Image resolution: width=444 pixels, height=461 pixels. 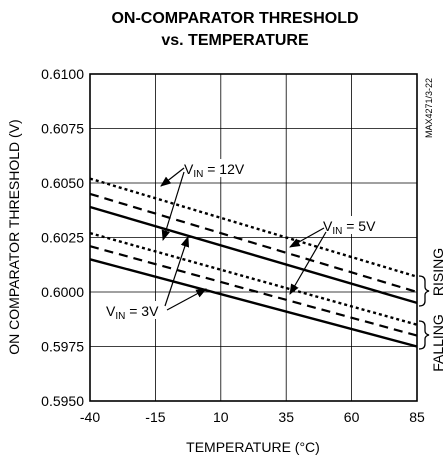 What do you see at coordinates (252, 417) in the screenshot?
I see `x-tick-labels: -40 -15 10 35 60 85` at bounding box center [252, 417].